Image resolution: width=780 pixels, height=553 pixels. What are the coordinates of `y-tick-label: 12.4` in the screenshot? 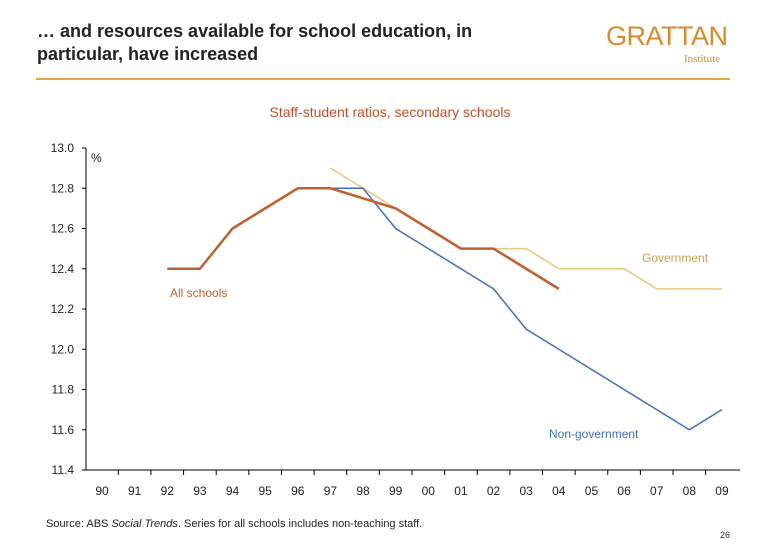 It's located at (63, 269).